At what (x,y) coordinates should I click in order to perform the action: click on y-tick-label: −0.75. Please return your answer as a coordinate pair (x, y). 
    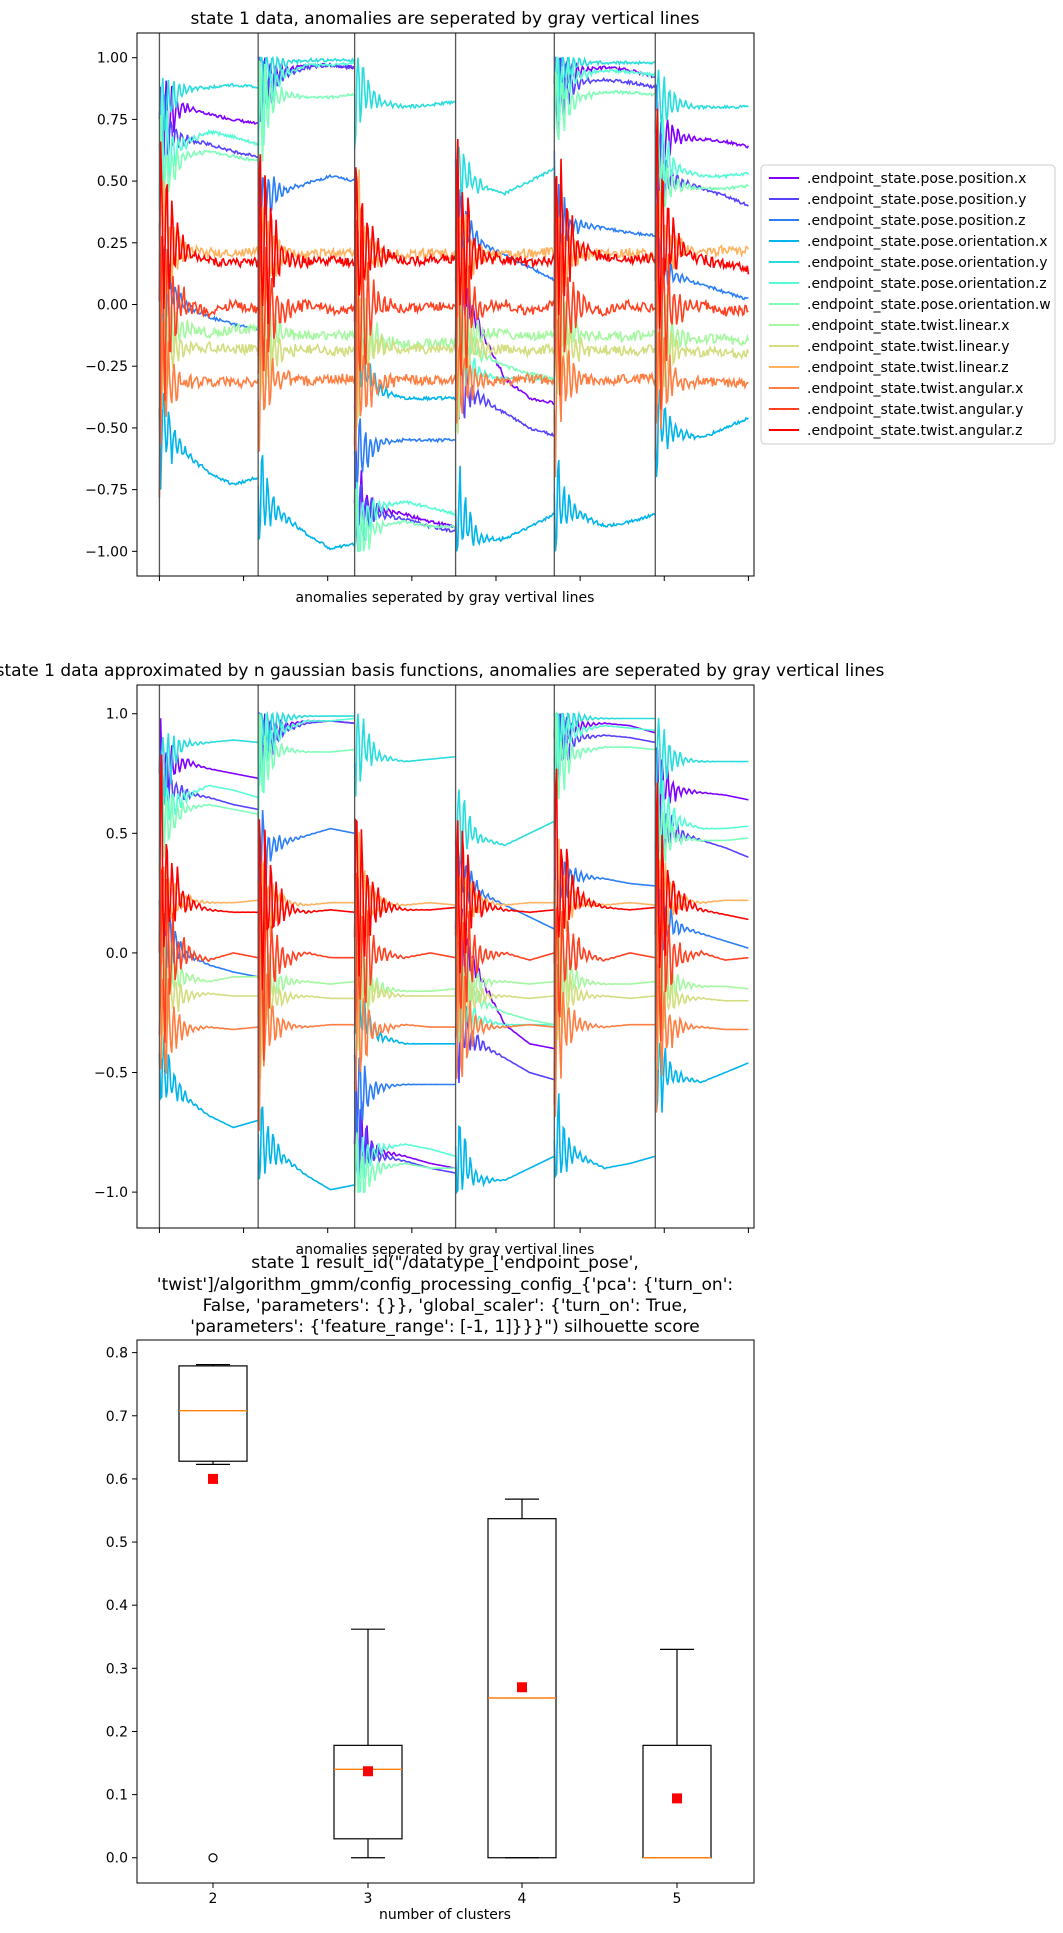
    Looking at the image, I should click on (106, 491).